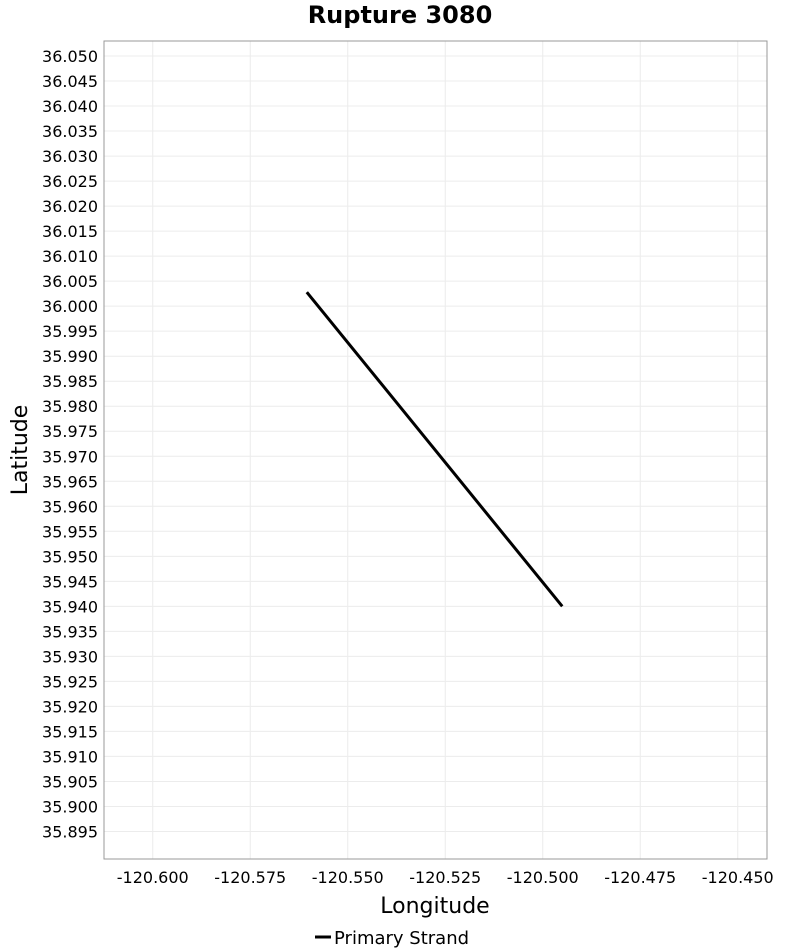 Image resolution: width=800 pixels, height=952 pixels. I want to click on series-line-primary-strand, so click(434, 449).